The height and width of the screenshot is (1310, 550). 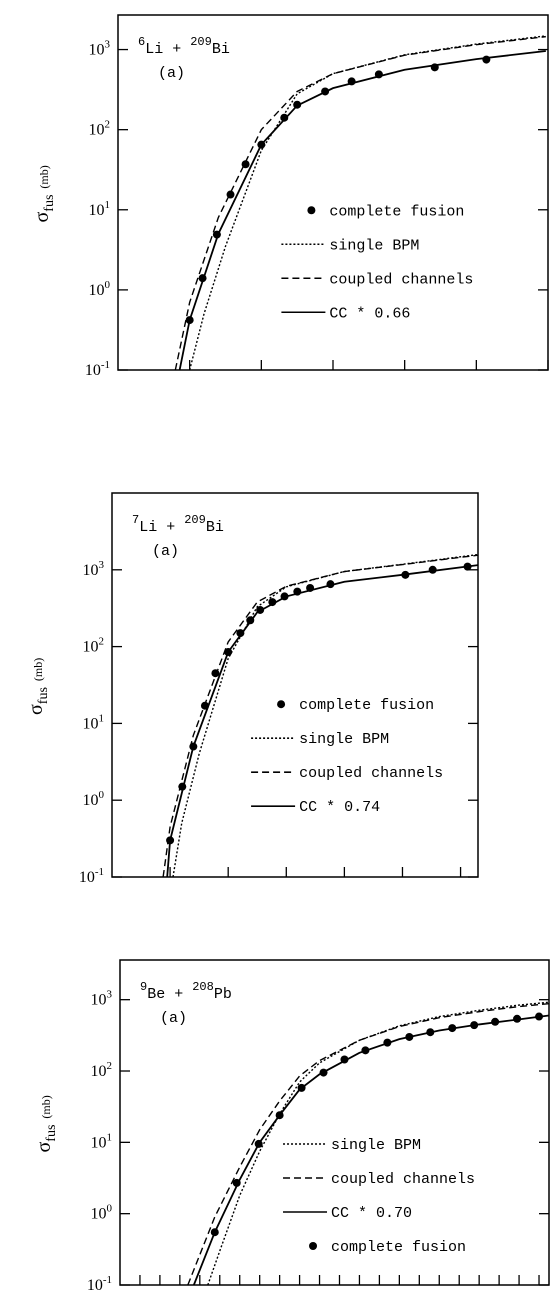 What do you see at coordinates (161, 527) in the screenshot?
I see `reaction-text: Li +` at bounding box center [161, 527].